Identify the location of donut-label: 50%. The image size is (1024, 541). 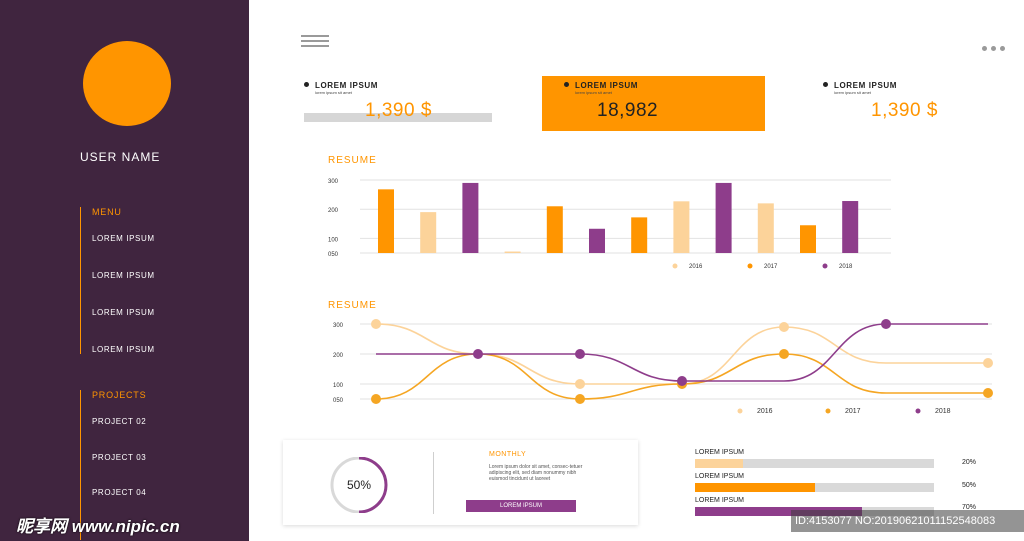
(359, 485).